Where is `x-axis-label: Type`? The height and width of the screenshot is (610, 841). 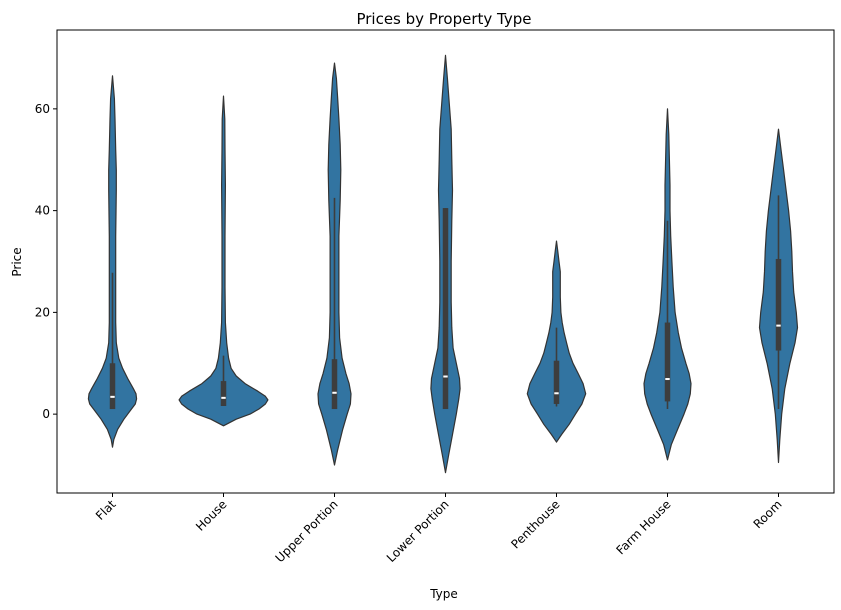 x-axis-label: Type is located at coordinates (443, 594).